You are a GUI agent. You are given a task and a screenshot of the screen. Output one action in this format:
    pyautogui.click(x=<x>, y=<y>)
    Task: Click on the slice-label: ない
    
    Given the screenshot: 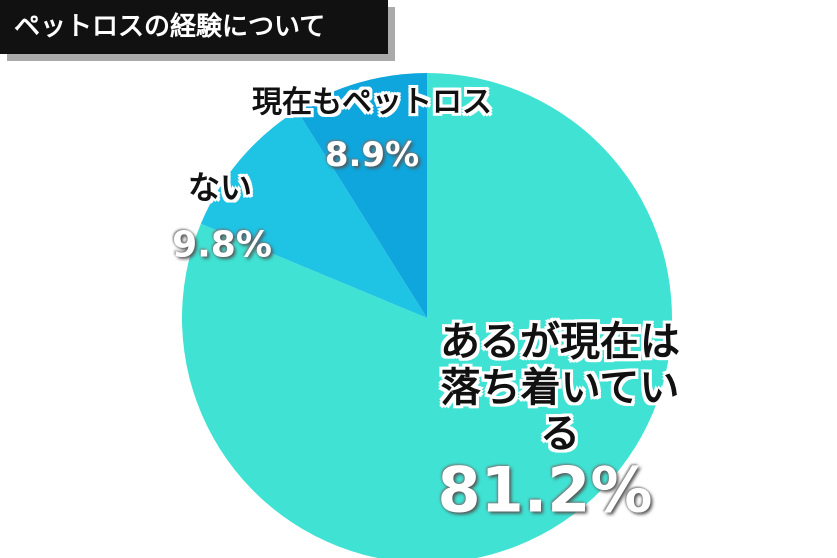 What is the action you would take?
    pyautogui.click(x=220, y=187)
    